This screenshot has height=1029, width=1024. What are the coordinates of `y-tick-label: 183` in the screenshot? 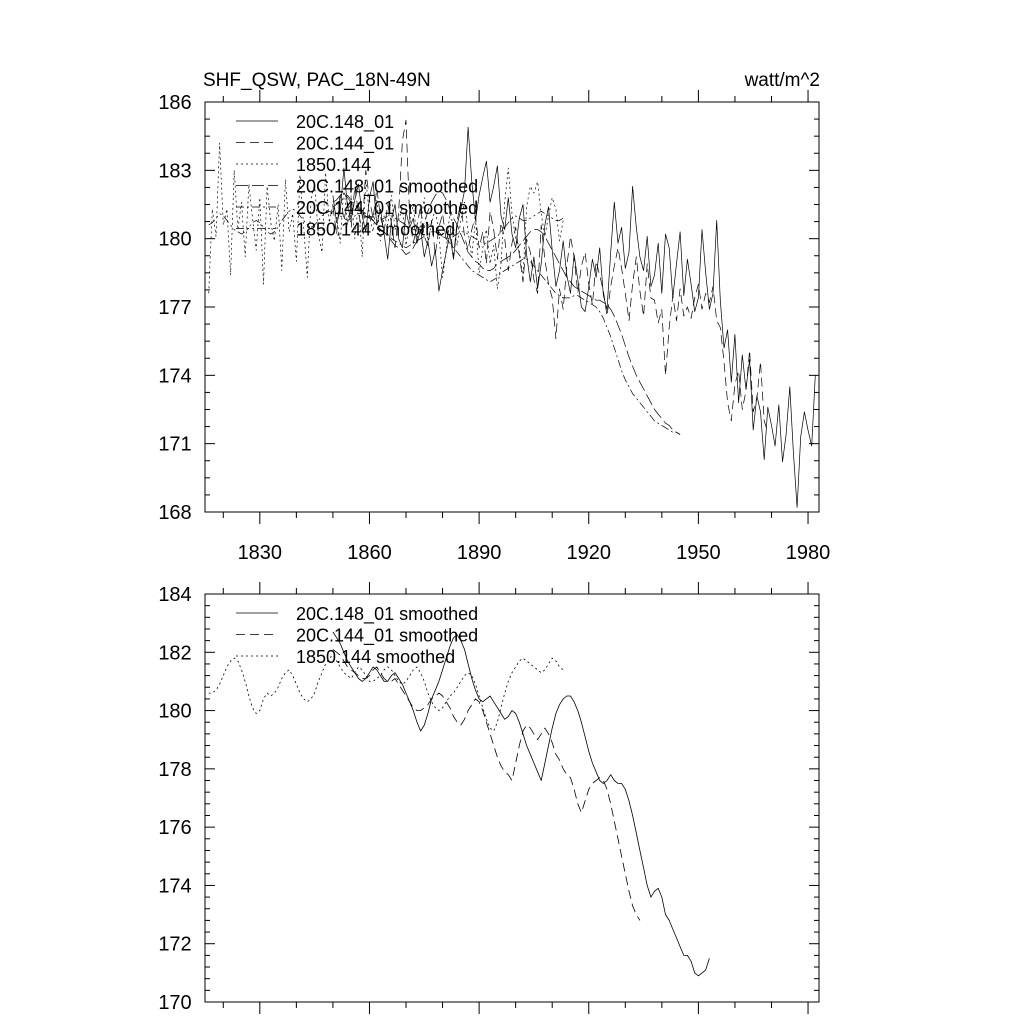 It's located at (174, 171).